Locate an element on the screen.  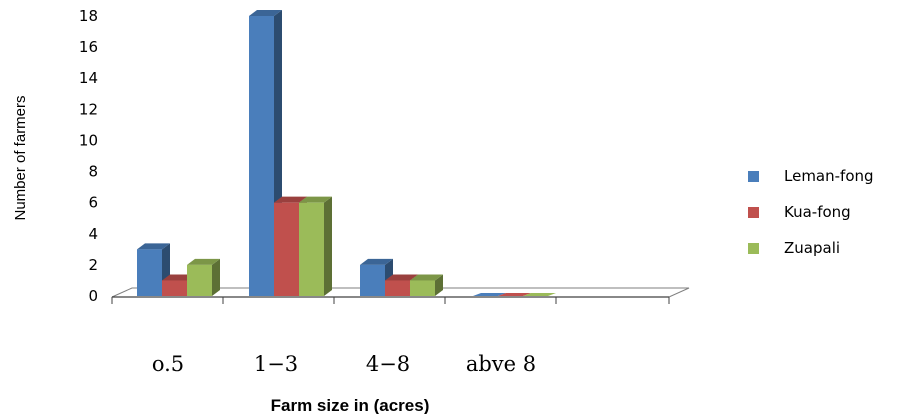
x-category-label: abve 8 is located at coordinates (501, 364).